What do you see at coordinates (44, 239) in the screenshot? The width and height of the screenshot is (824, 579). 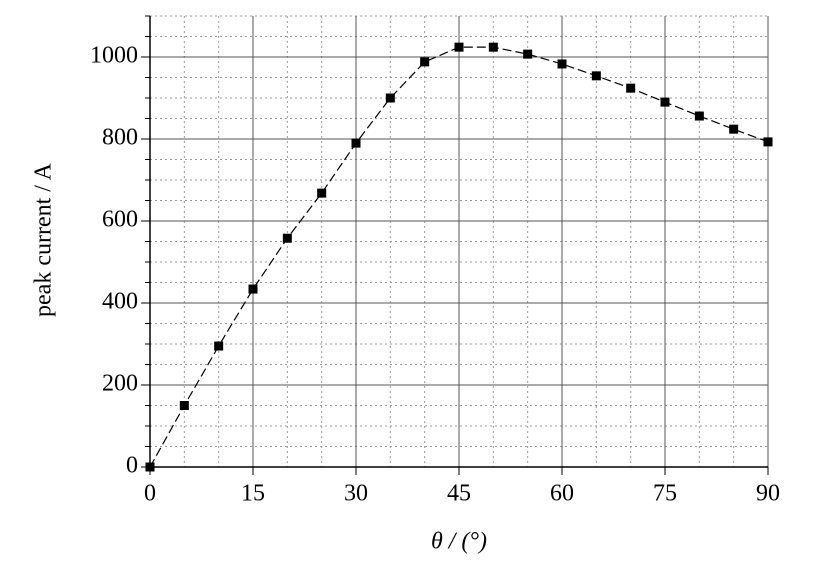 I see `y-axis-label: peak current / A` at bounding box center [44, 239].